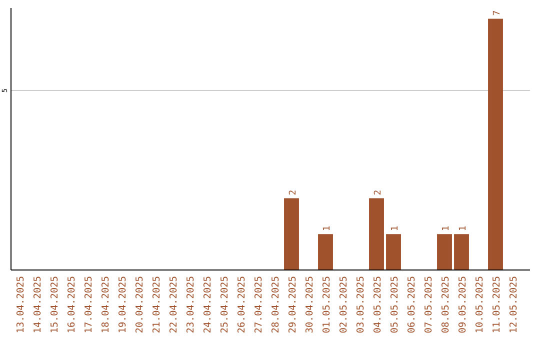  I want to click on x-tick-label: 29.04.2025, so click(293, 305).